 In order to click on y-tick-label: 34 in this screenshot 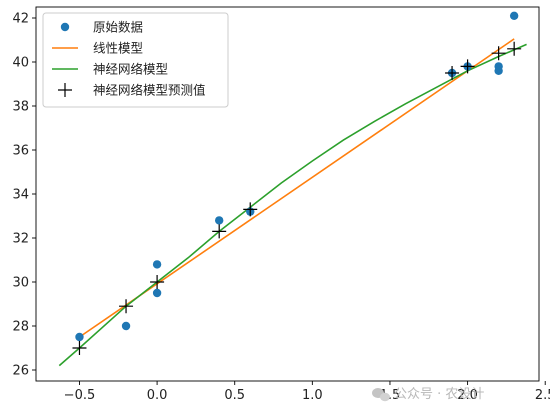, I will do `click(20, 195)`.